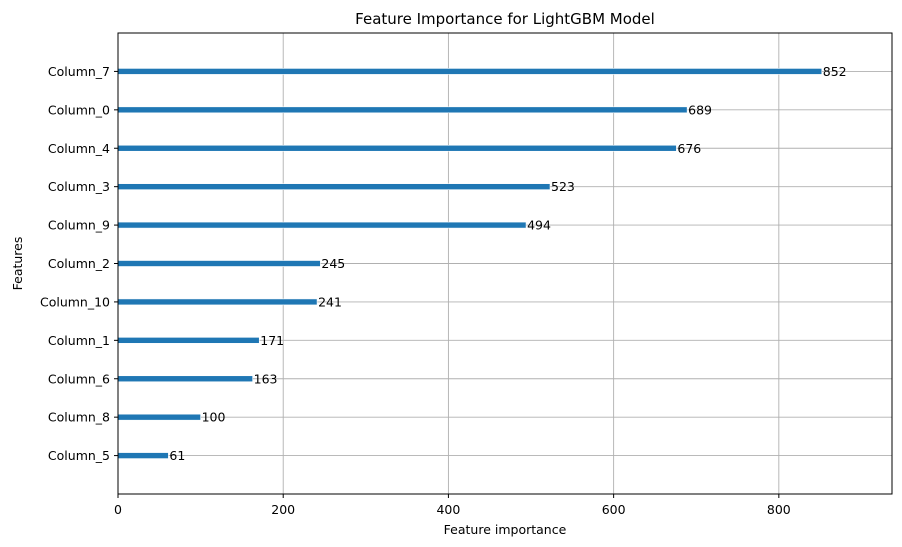  What do you see at coordinates (333, 263) in the screenshot?
I see `bar-value-label: 245` at bounding box center [333, 263].